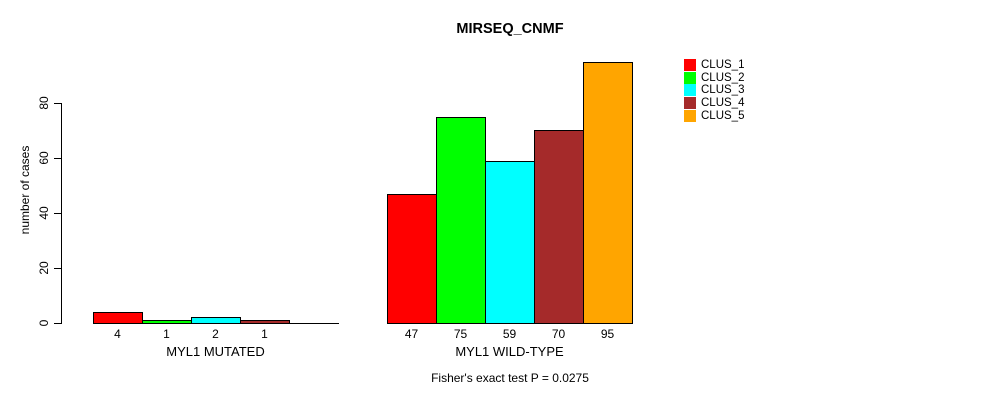 This screenshot has height=400, width=990. Describe the element at coordinates (723, 103) in the screenshot. I see `legend-label: CLUS_4` at that location.